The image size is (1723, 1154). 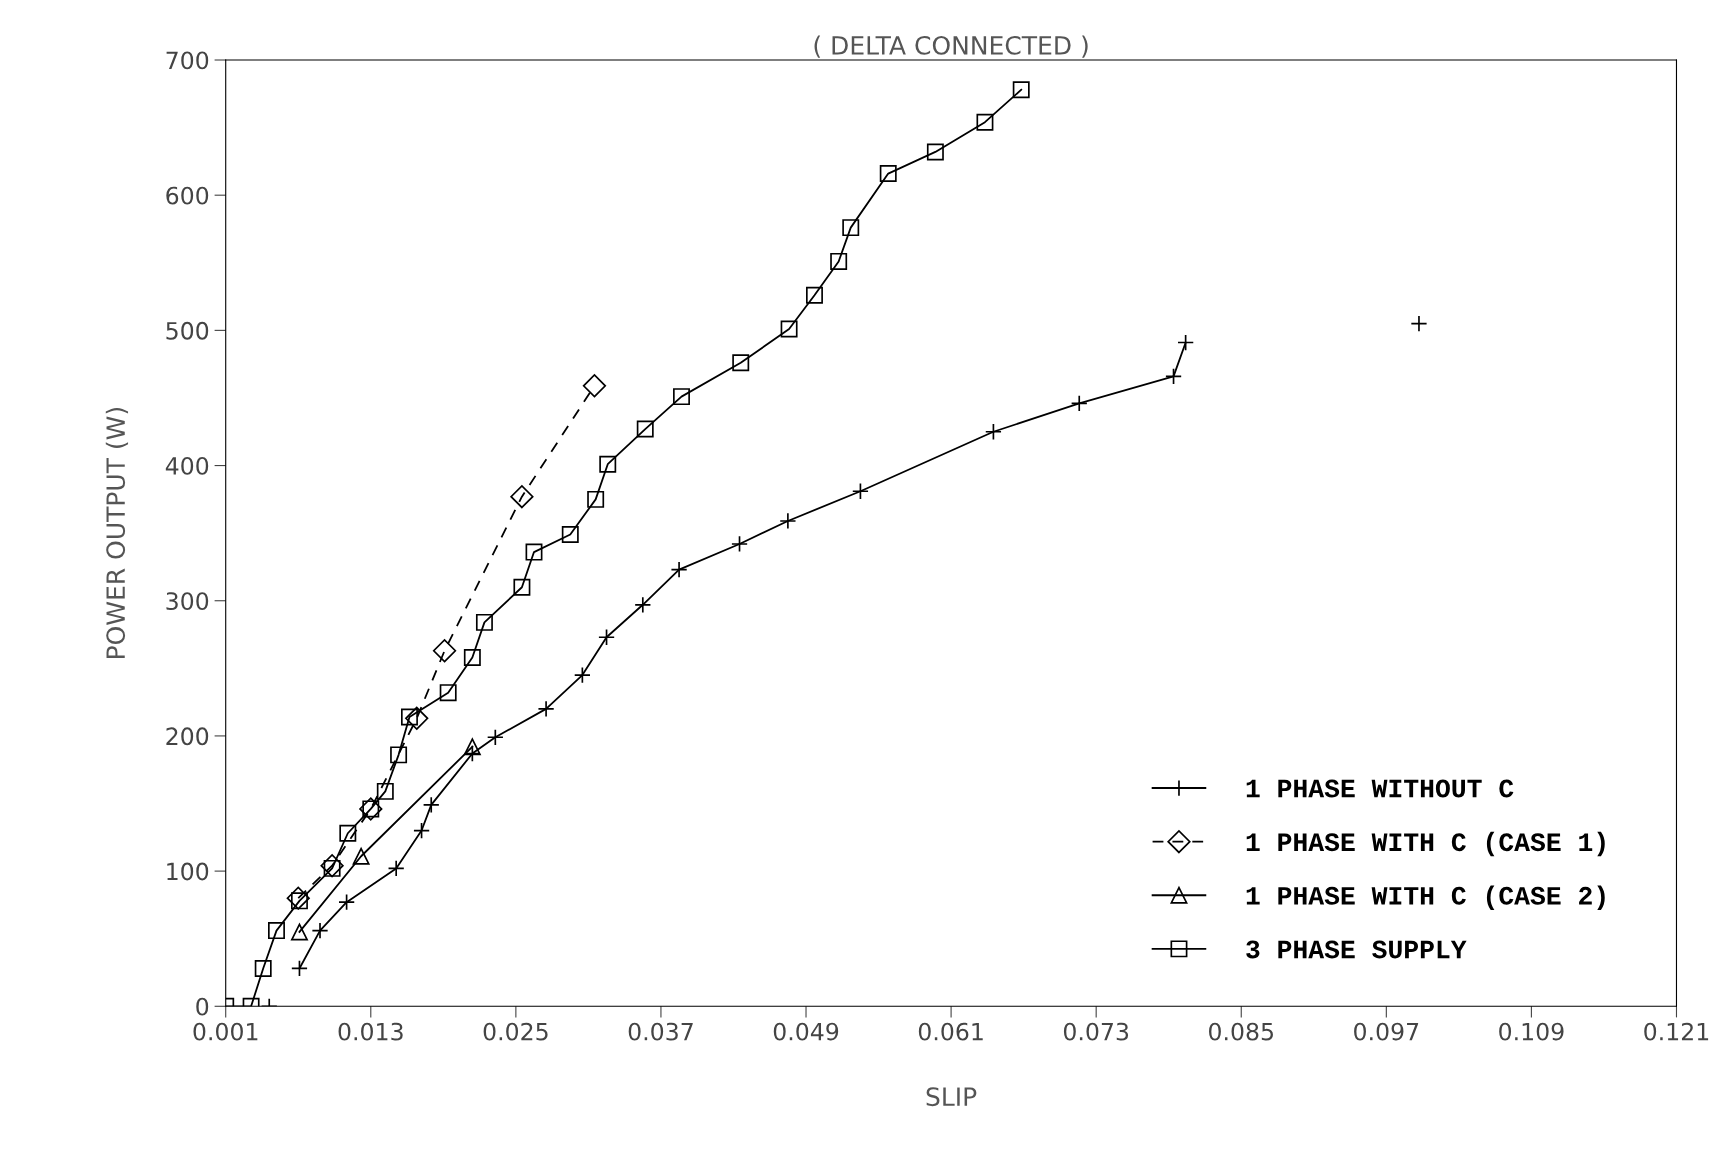 I want to click on y-tick-label: 200, so click(x=187, y=736).